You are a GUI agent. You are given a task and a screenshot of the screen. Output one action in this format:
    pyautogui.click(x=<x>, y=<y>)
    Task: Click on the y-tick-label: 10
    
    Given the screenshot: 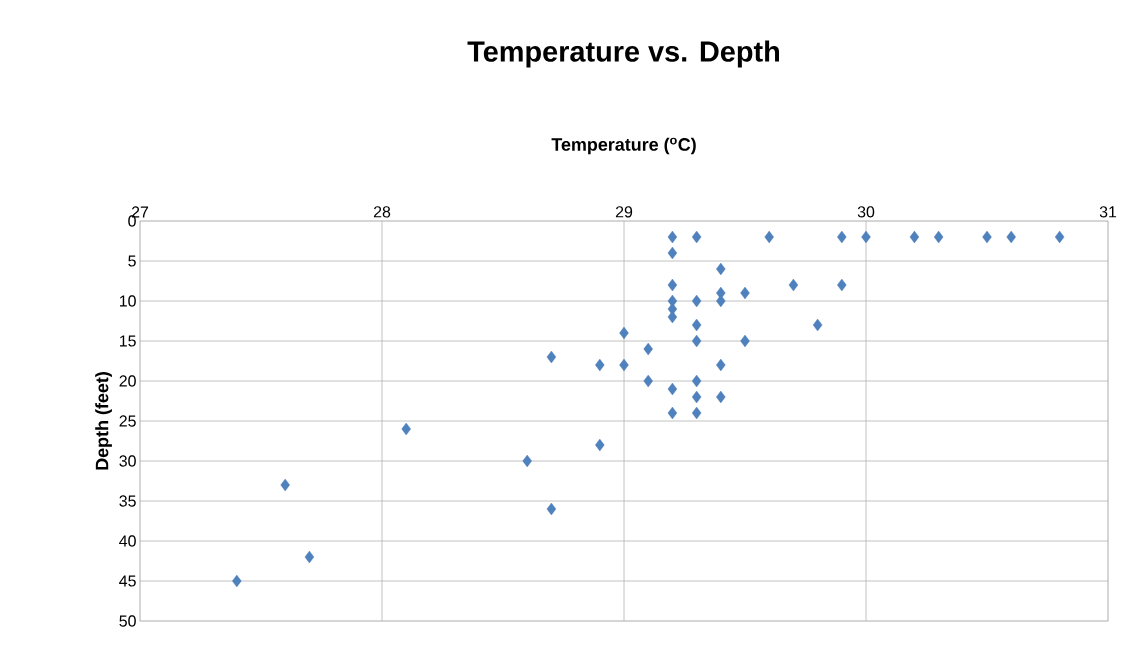 What is the action you would take?
    pyautogui.click(x=127, y=301)
    